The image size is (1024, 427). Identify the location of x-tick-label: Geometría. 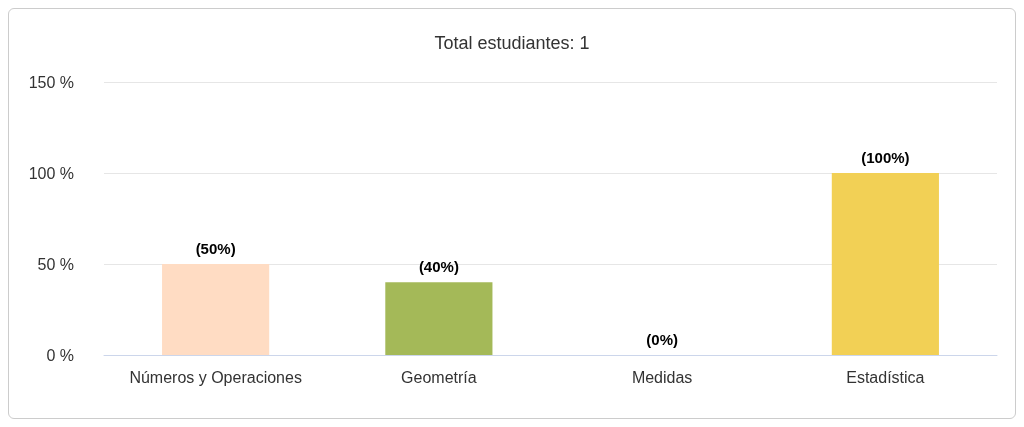
(439, 377).